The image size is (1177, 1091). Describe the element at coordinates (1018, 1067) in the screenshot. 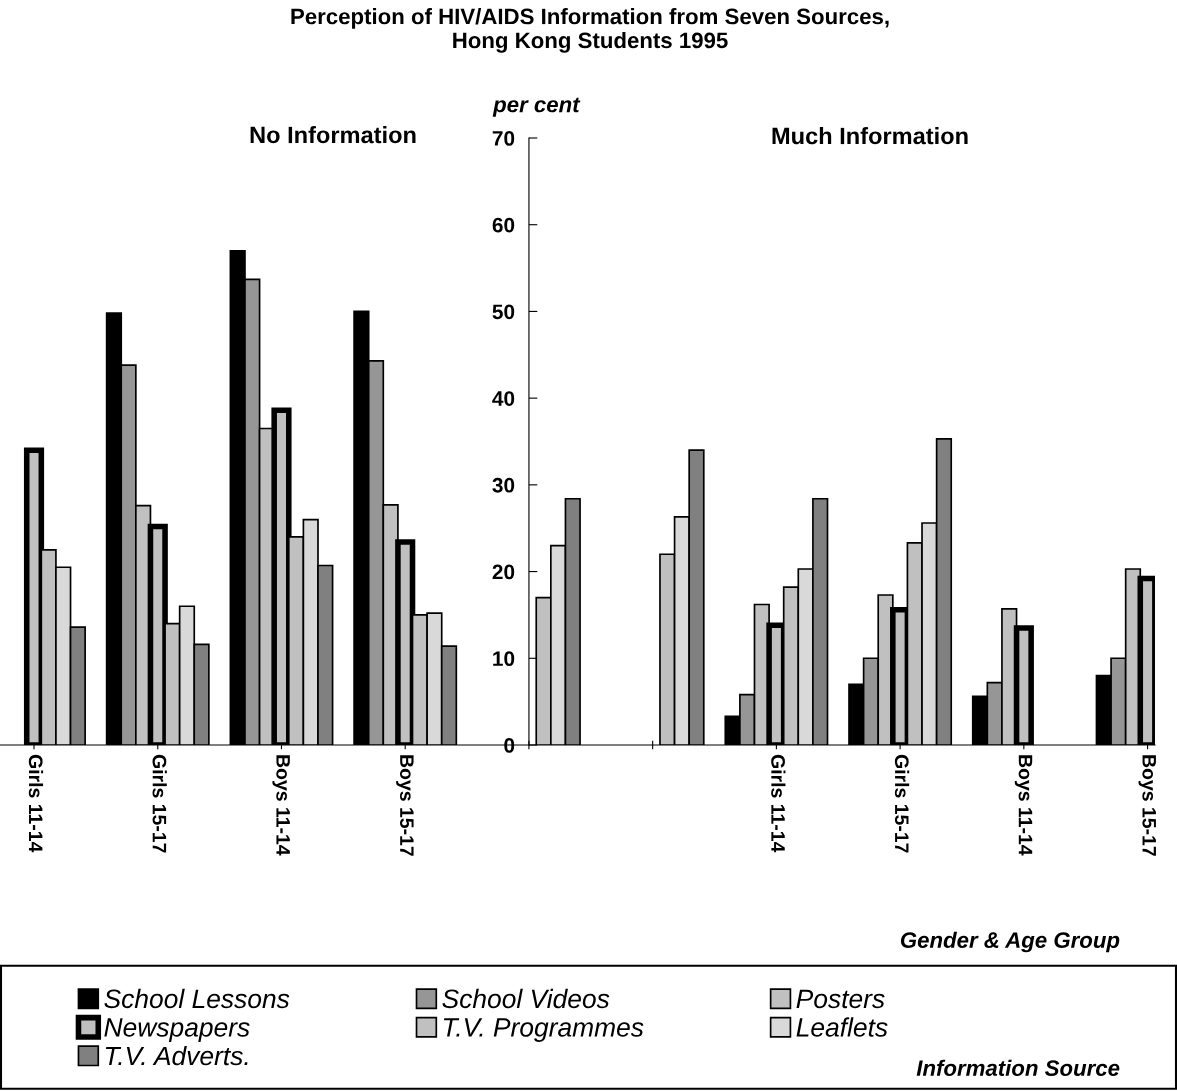

I see `legend-title: Information Source` at that location.